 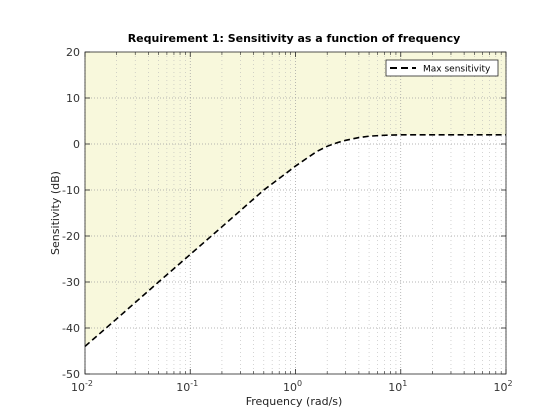 I want to click on x-tick-label: 10⁰, so click(x=292, y=386).